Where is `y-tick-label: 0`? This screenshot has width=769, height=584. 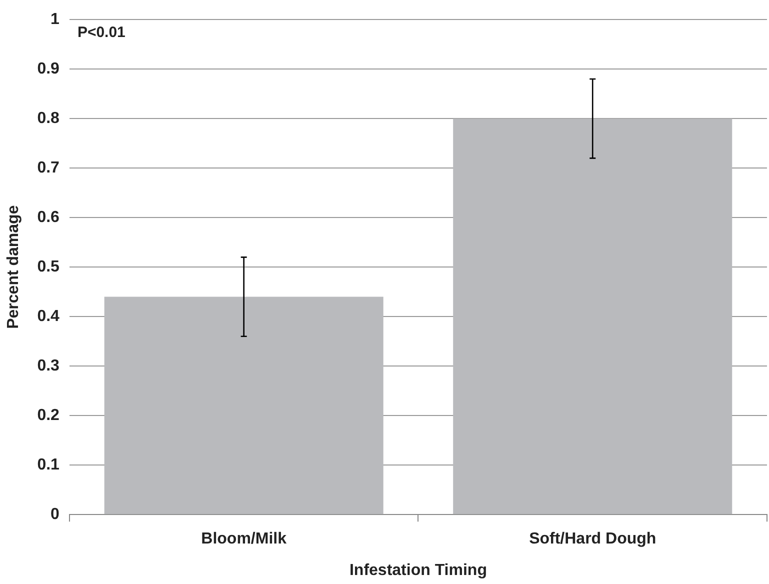 y-tick-label: 0 is located at coordinates (55, 515).